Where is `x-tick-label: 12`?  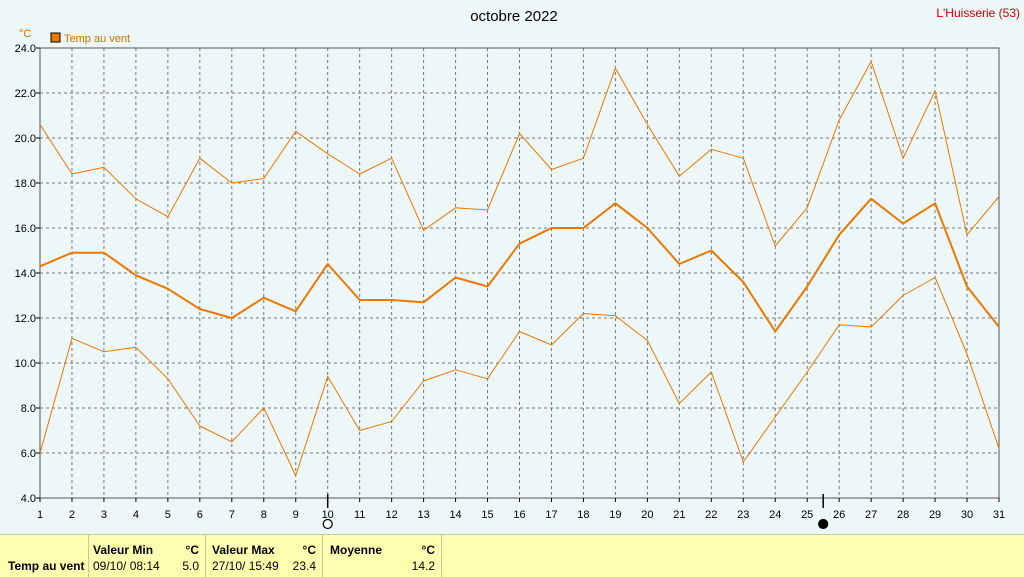
x-tick-label: 12 is located at coordinates (392, 515).